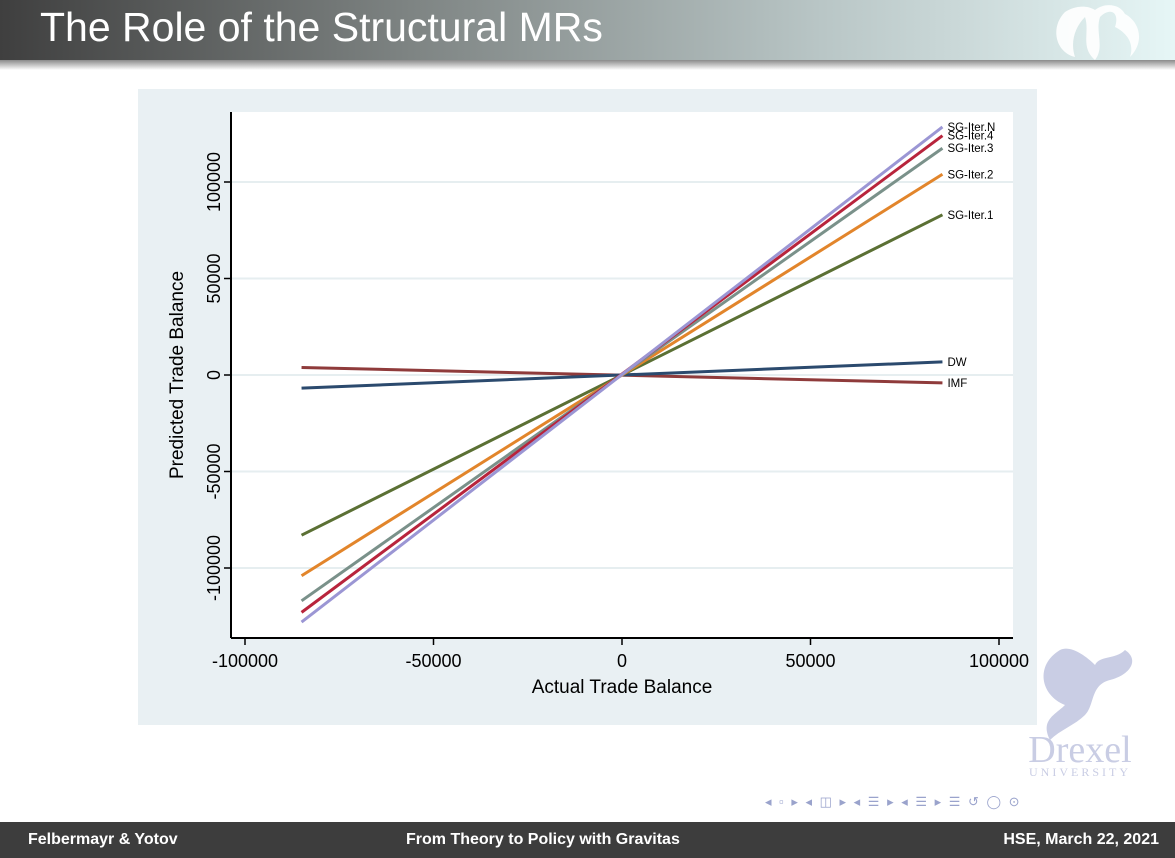 The height and width of the screenshot is (858, 1175). Describe the element at coordinates (1079, 750) in the screenshot. I see `logo-text: Drexel` at that location.